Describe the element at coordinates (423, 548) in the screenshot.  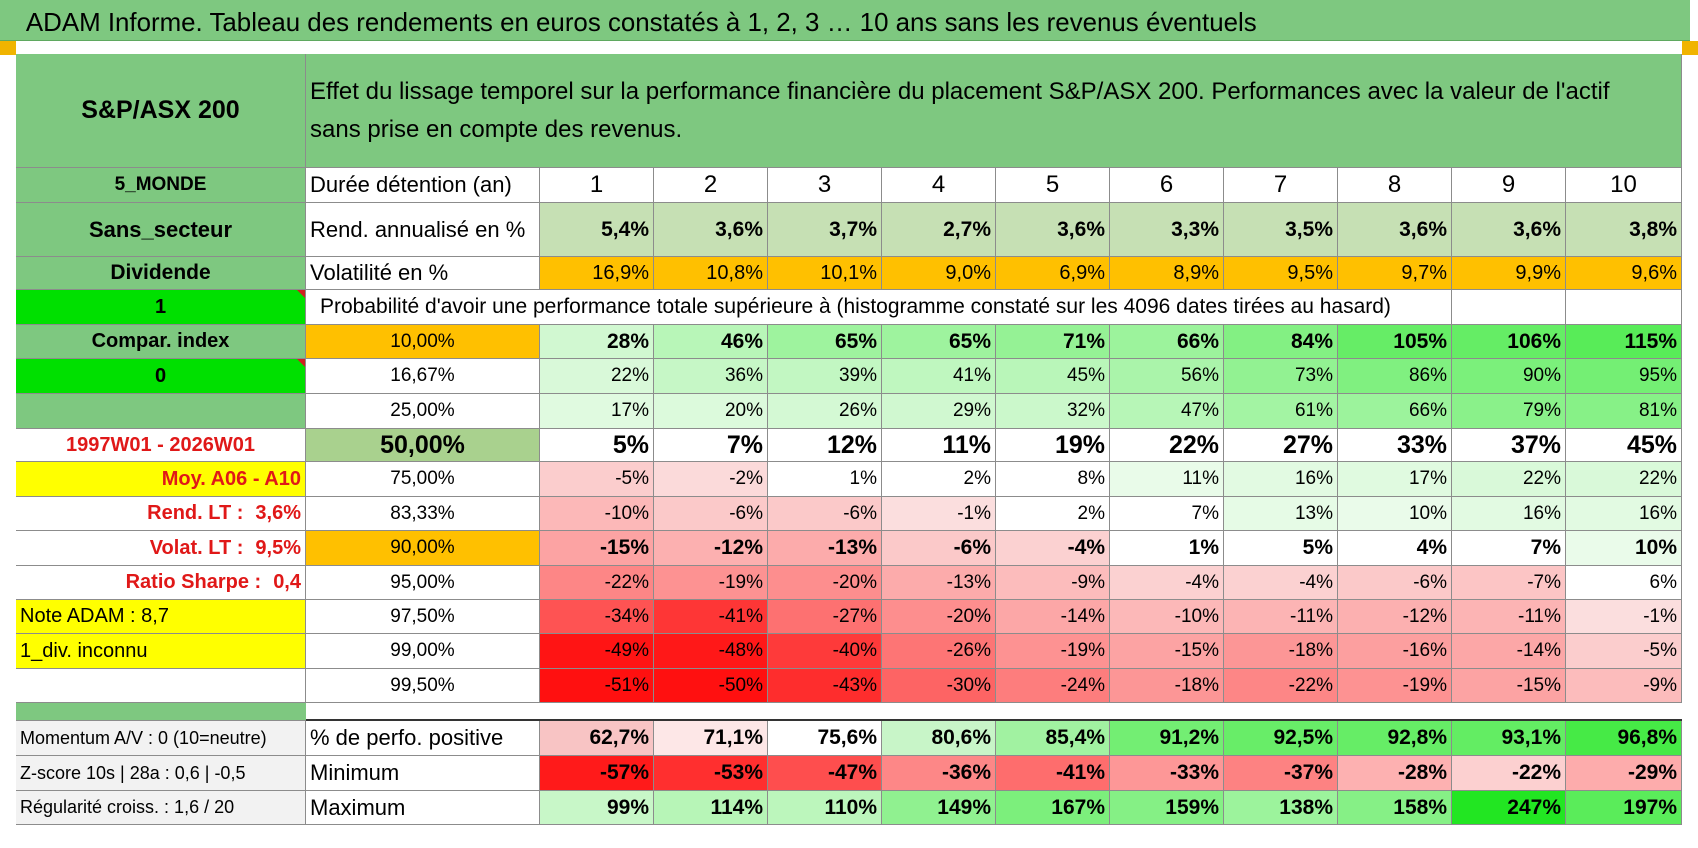
I see `quantile-level: 90,00%` at that location.